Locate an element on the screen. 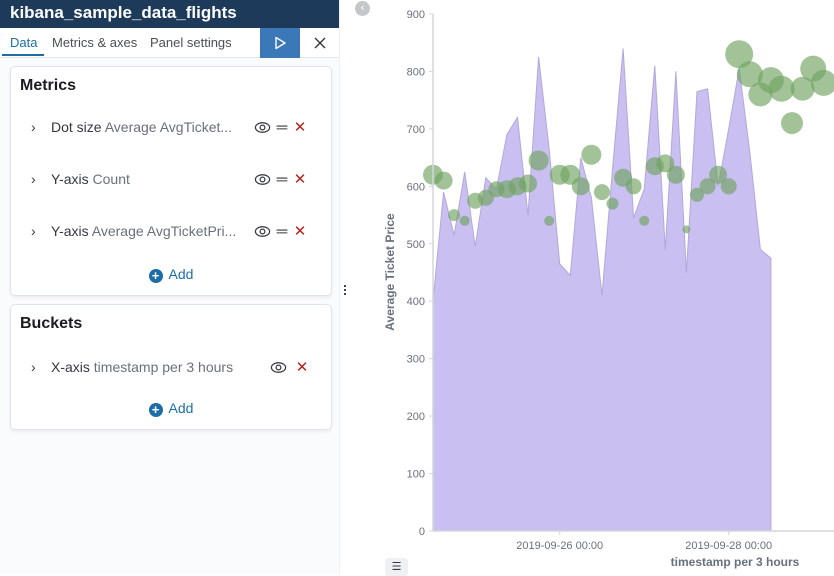  tab-data: Data is located at coordinates (23, 42).